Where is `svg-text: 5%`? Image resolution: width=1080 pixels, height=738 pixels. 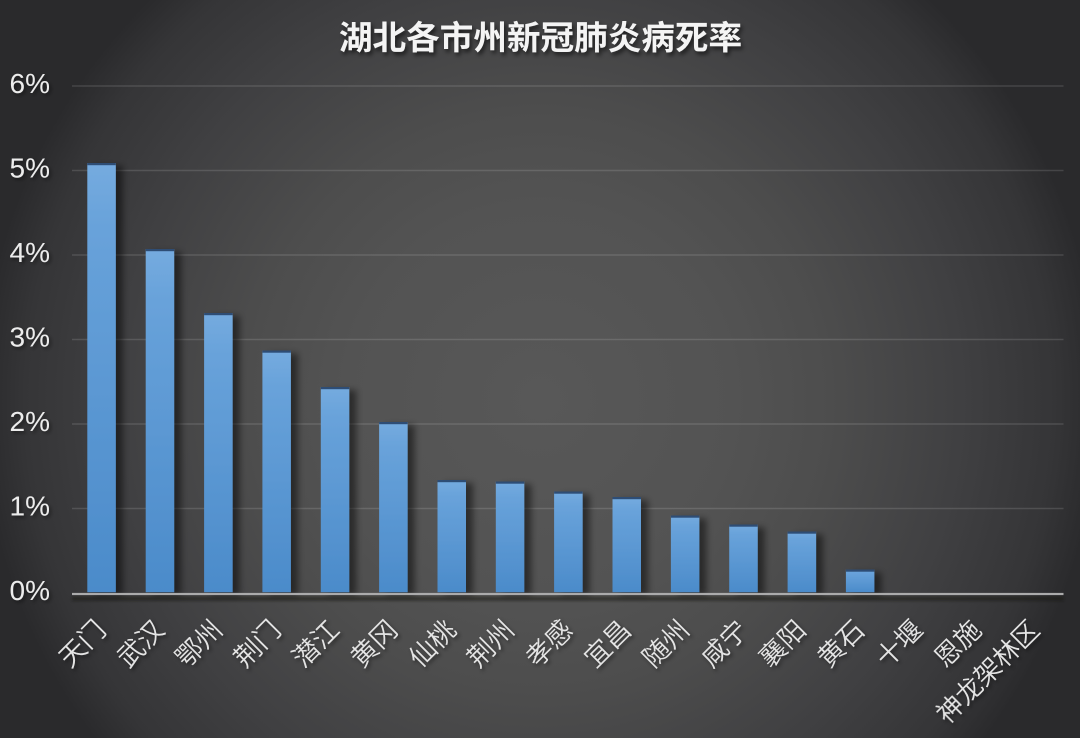
svg-text: 5% is located at coordinates (30, 168).